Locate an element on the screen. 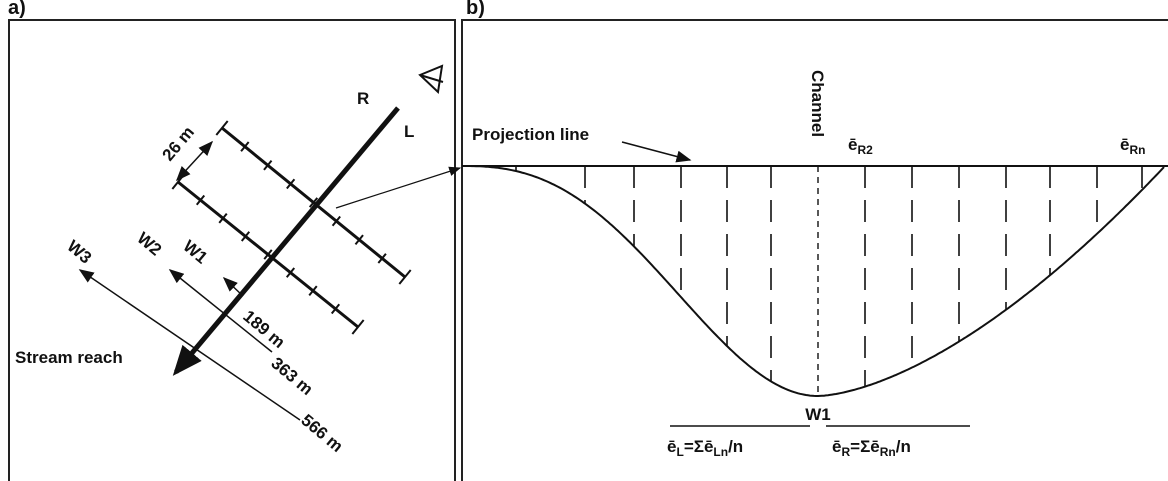 This screenshot has width=1168, height=481. bank-label: L is located at coordinates (409, 131).